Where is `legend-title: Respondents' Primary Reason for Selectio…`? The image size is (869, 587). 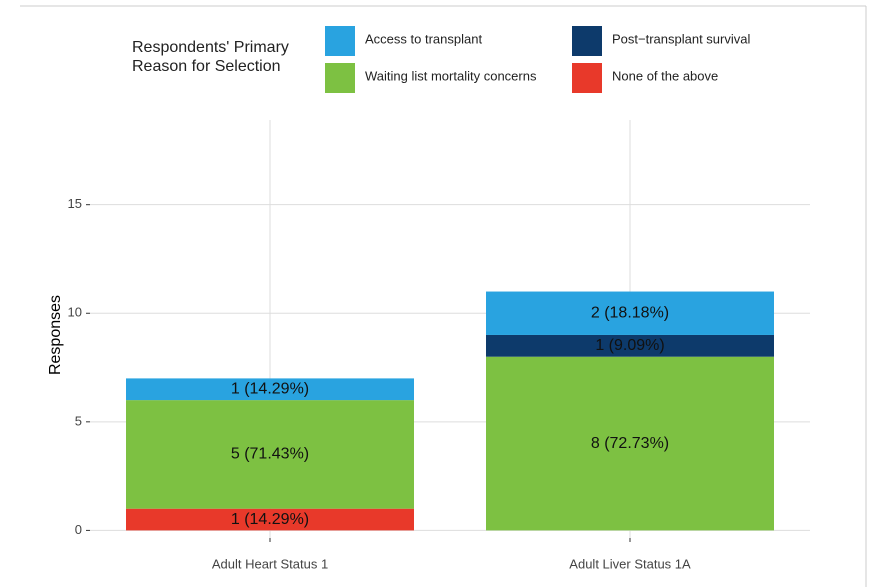 legend-title: Respondents' Primary Reason for Selectio… is located at coordinates (210, 57).